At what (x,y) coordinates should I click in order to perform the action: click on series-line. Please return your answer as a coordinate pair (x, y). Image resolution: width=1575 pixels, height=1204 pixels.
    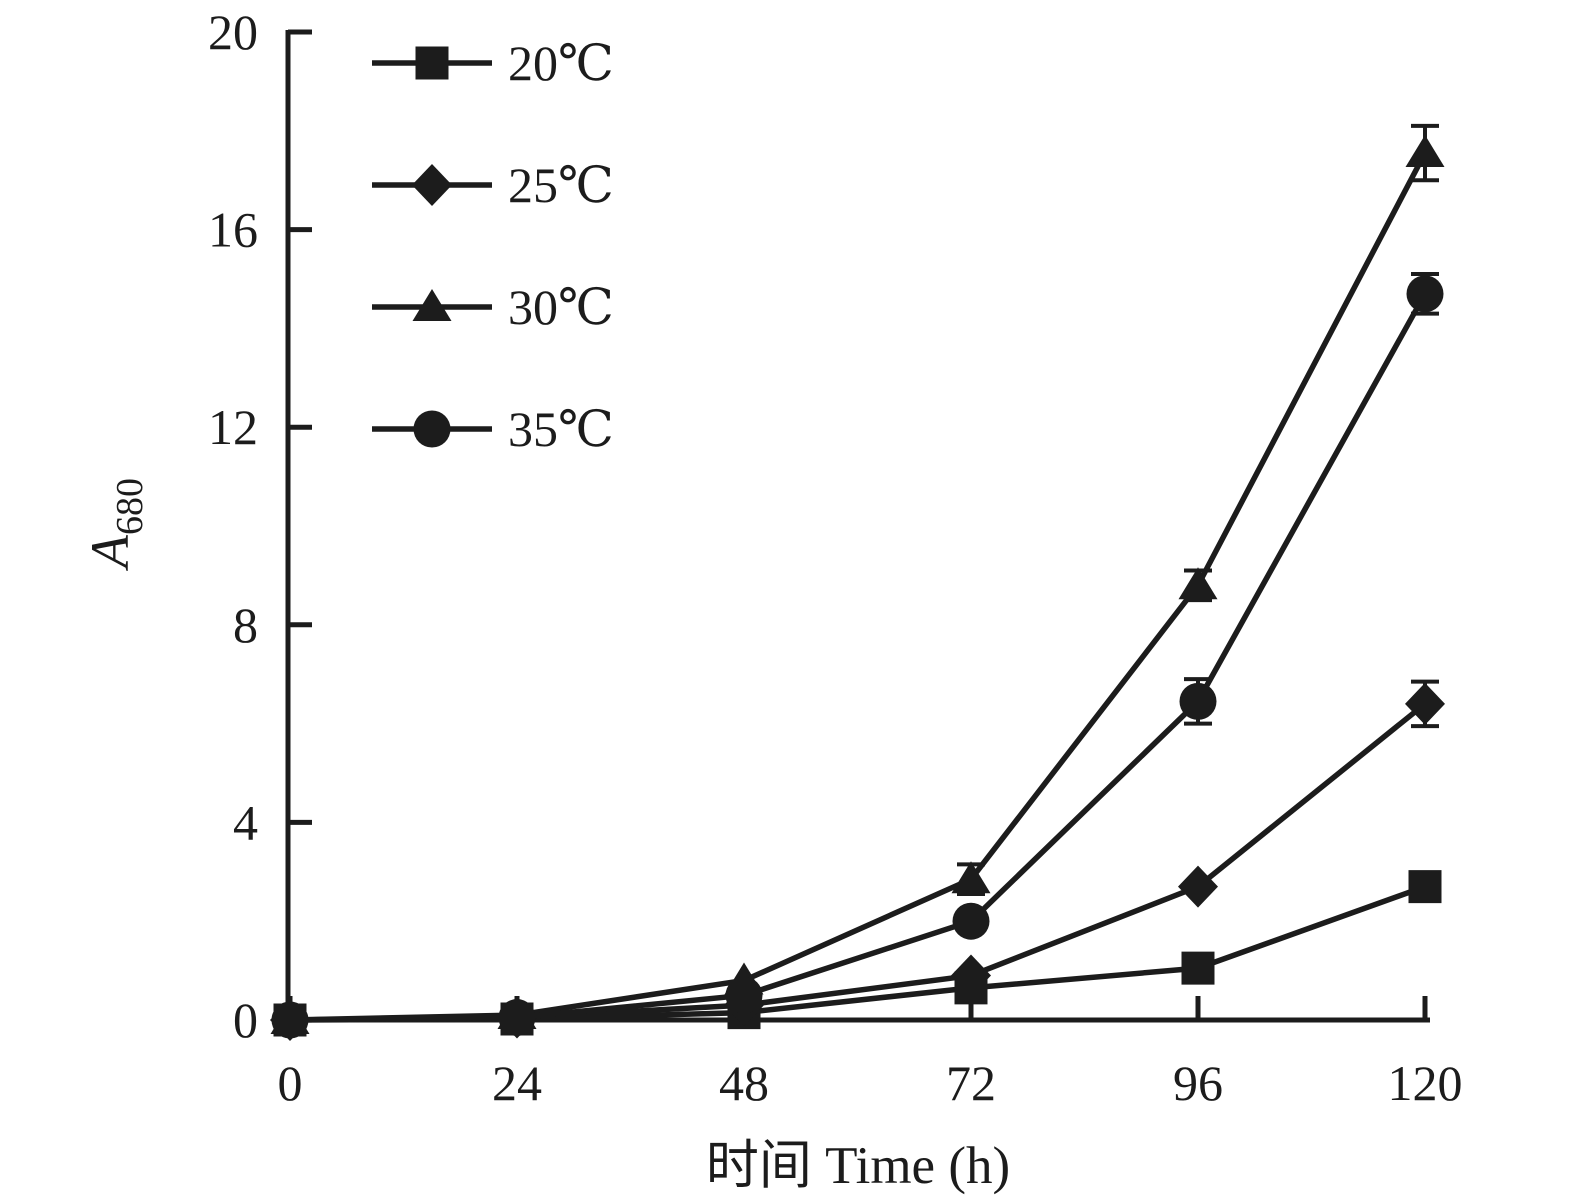
    Looking at the image, I should click on (857, 953).